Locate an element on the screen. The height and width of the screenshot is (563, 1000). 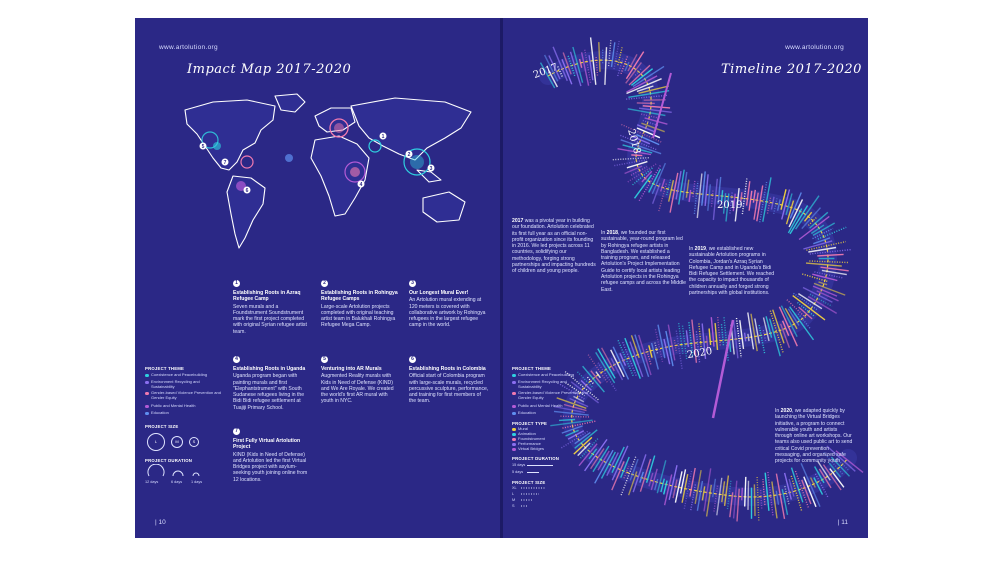
size-large-circle: L is located at coordinates (156, 442).